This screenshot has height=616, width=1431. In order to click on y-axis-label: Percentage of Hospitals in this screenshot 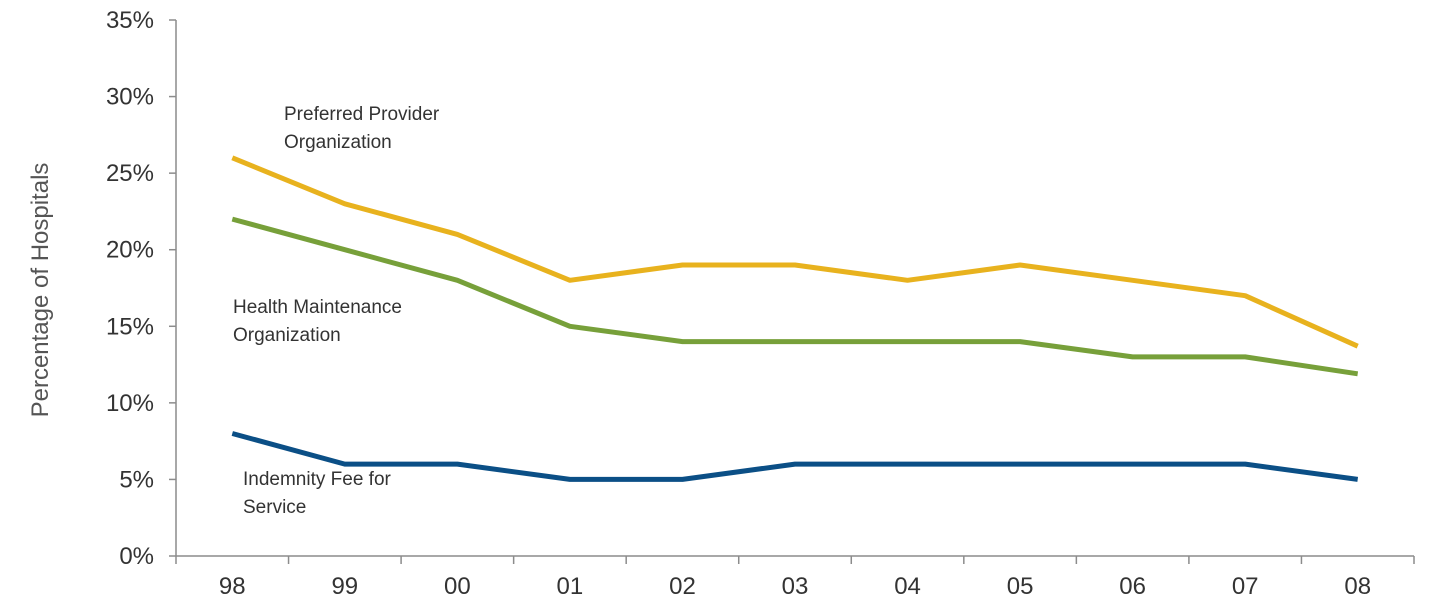, I will do `click(40, 290)`.